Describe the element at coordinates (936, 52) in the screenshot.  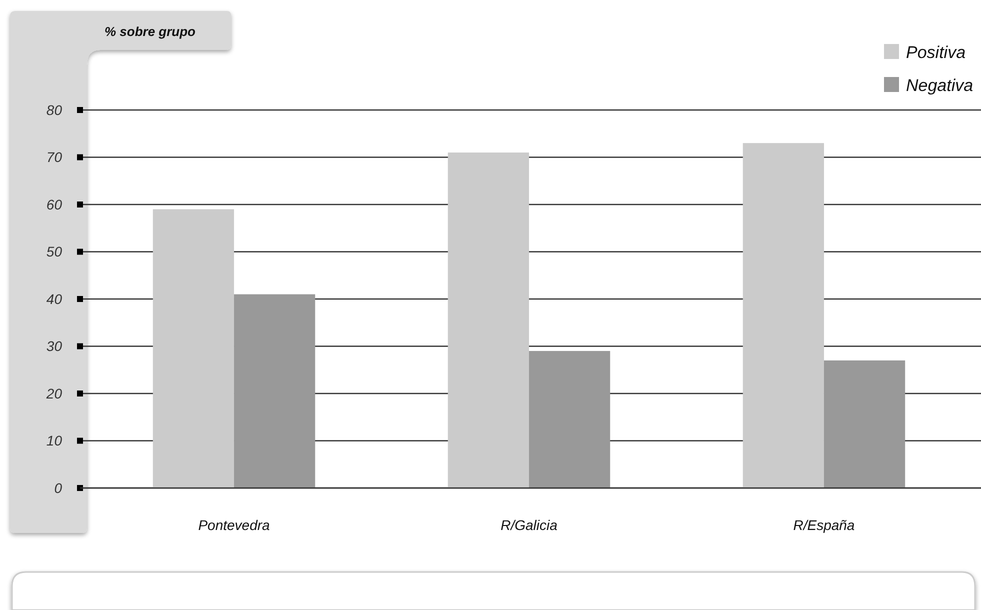
I see `legend-label: Positiva` at that location.